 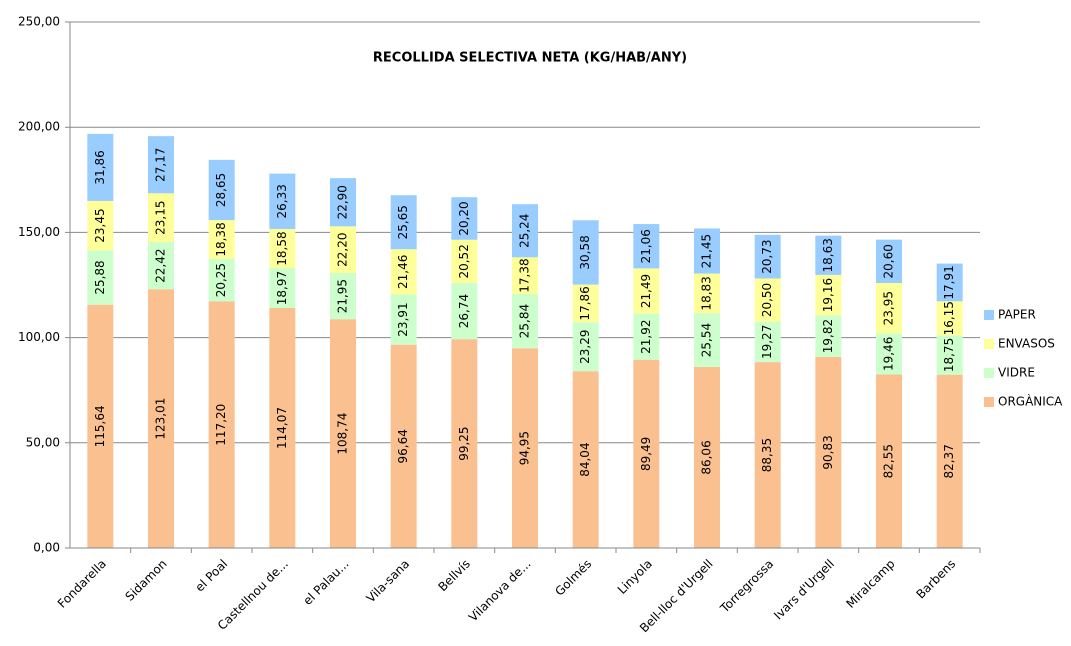 I want to click on data-label: 90,83, so click(x=828, y=452).